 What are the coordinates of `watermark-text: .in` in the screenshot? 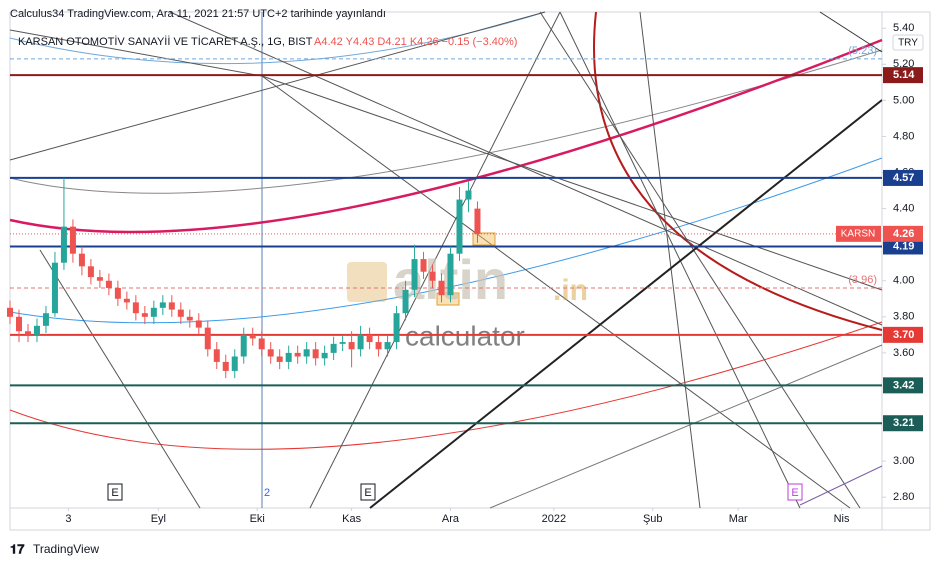 It's located at (570, 290).